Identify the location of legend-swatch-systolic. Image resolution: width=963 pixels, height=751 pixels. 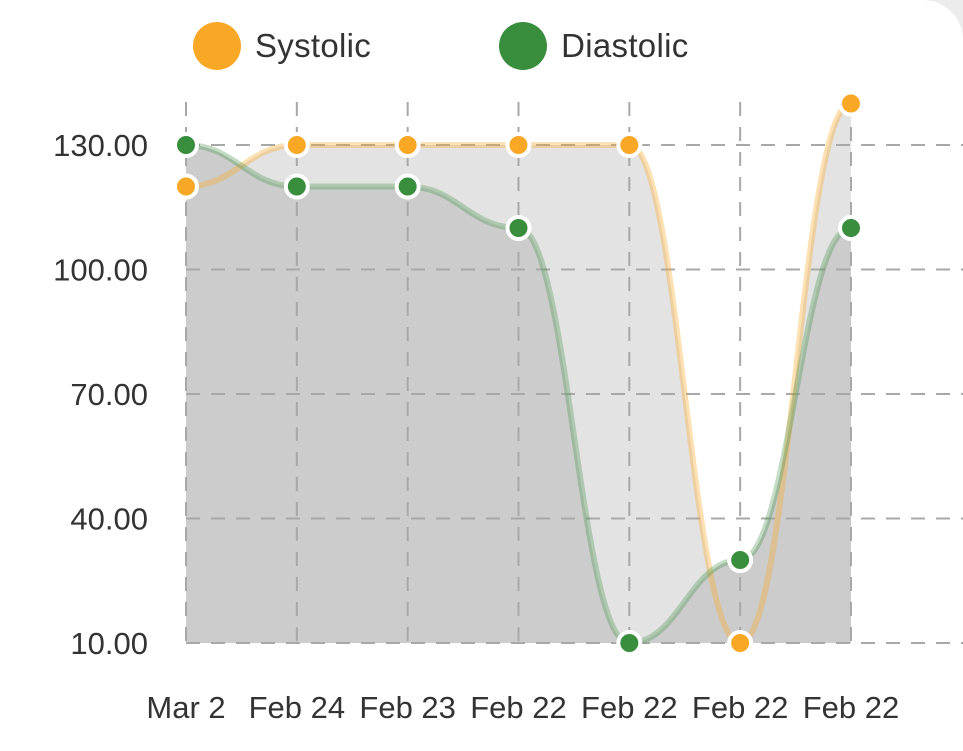
(217, 46).